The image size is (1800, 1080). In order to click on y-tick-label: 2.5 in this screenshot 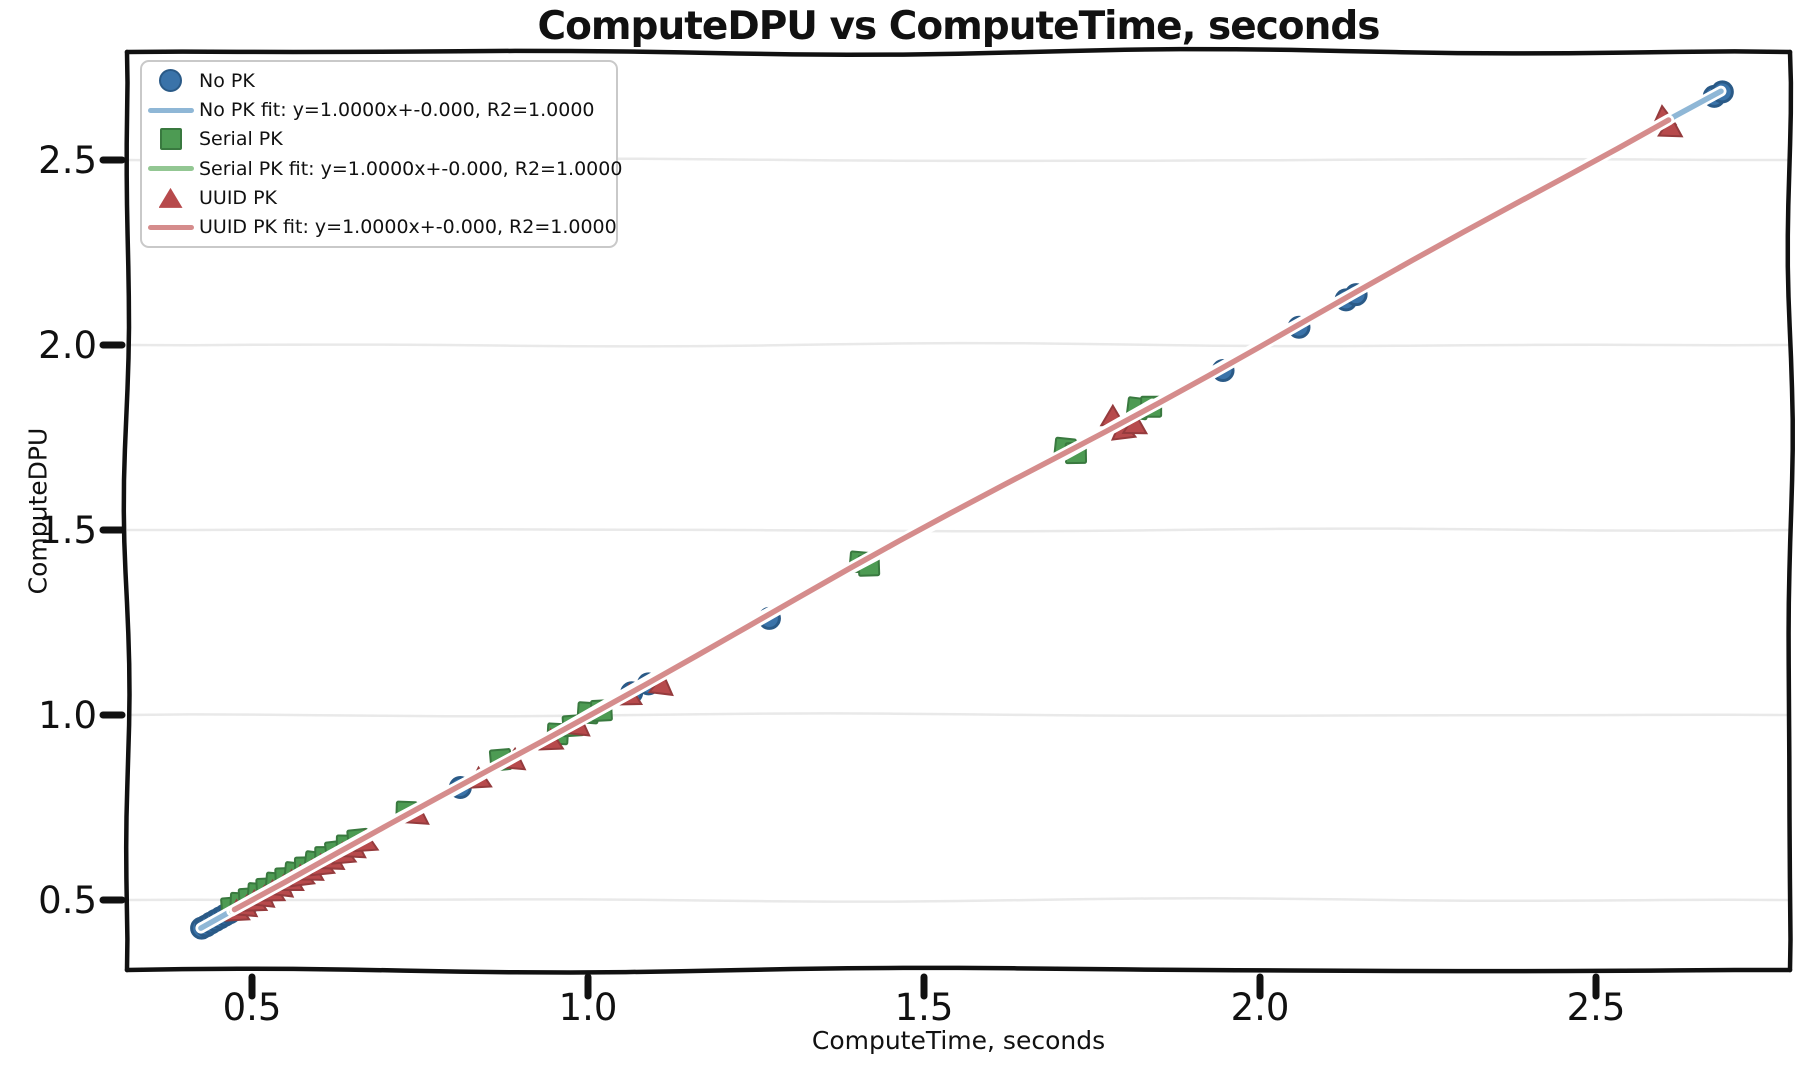, I will do `click(67, 160)`.